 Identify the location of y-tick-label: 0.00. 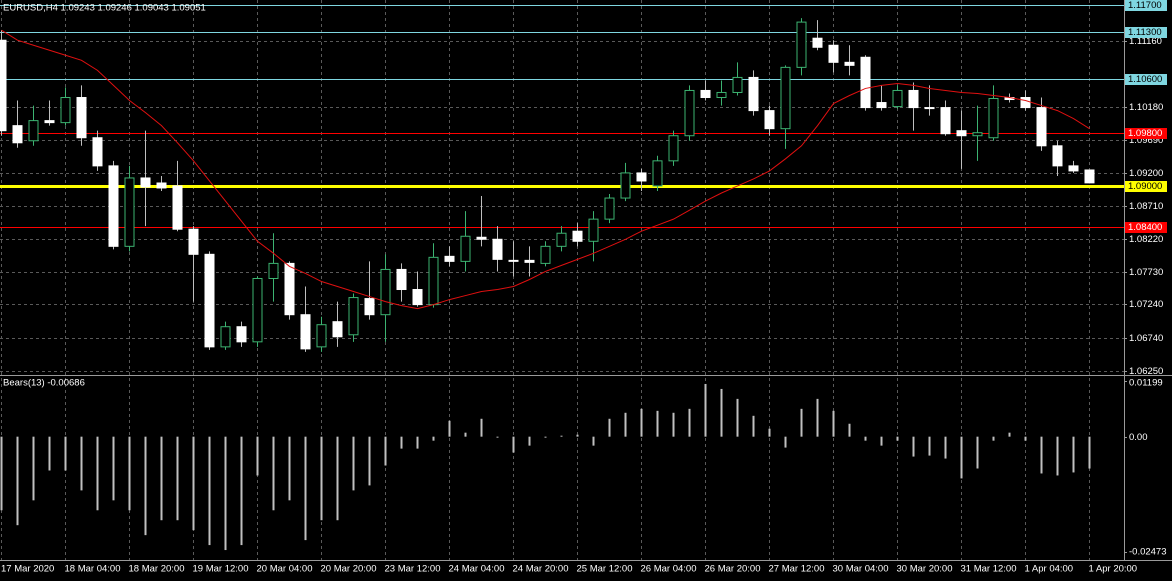
(1138, 437).